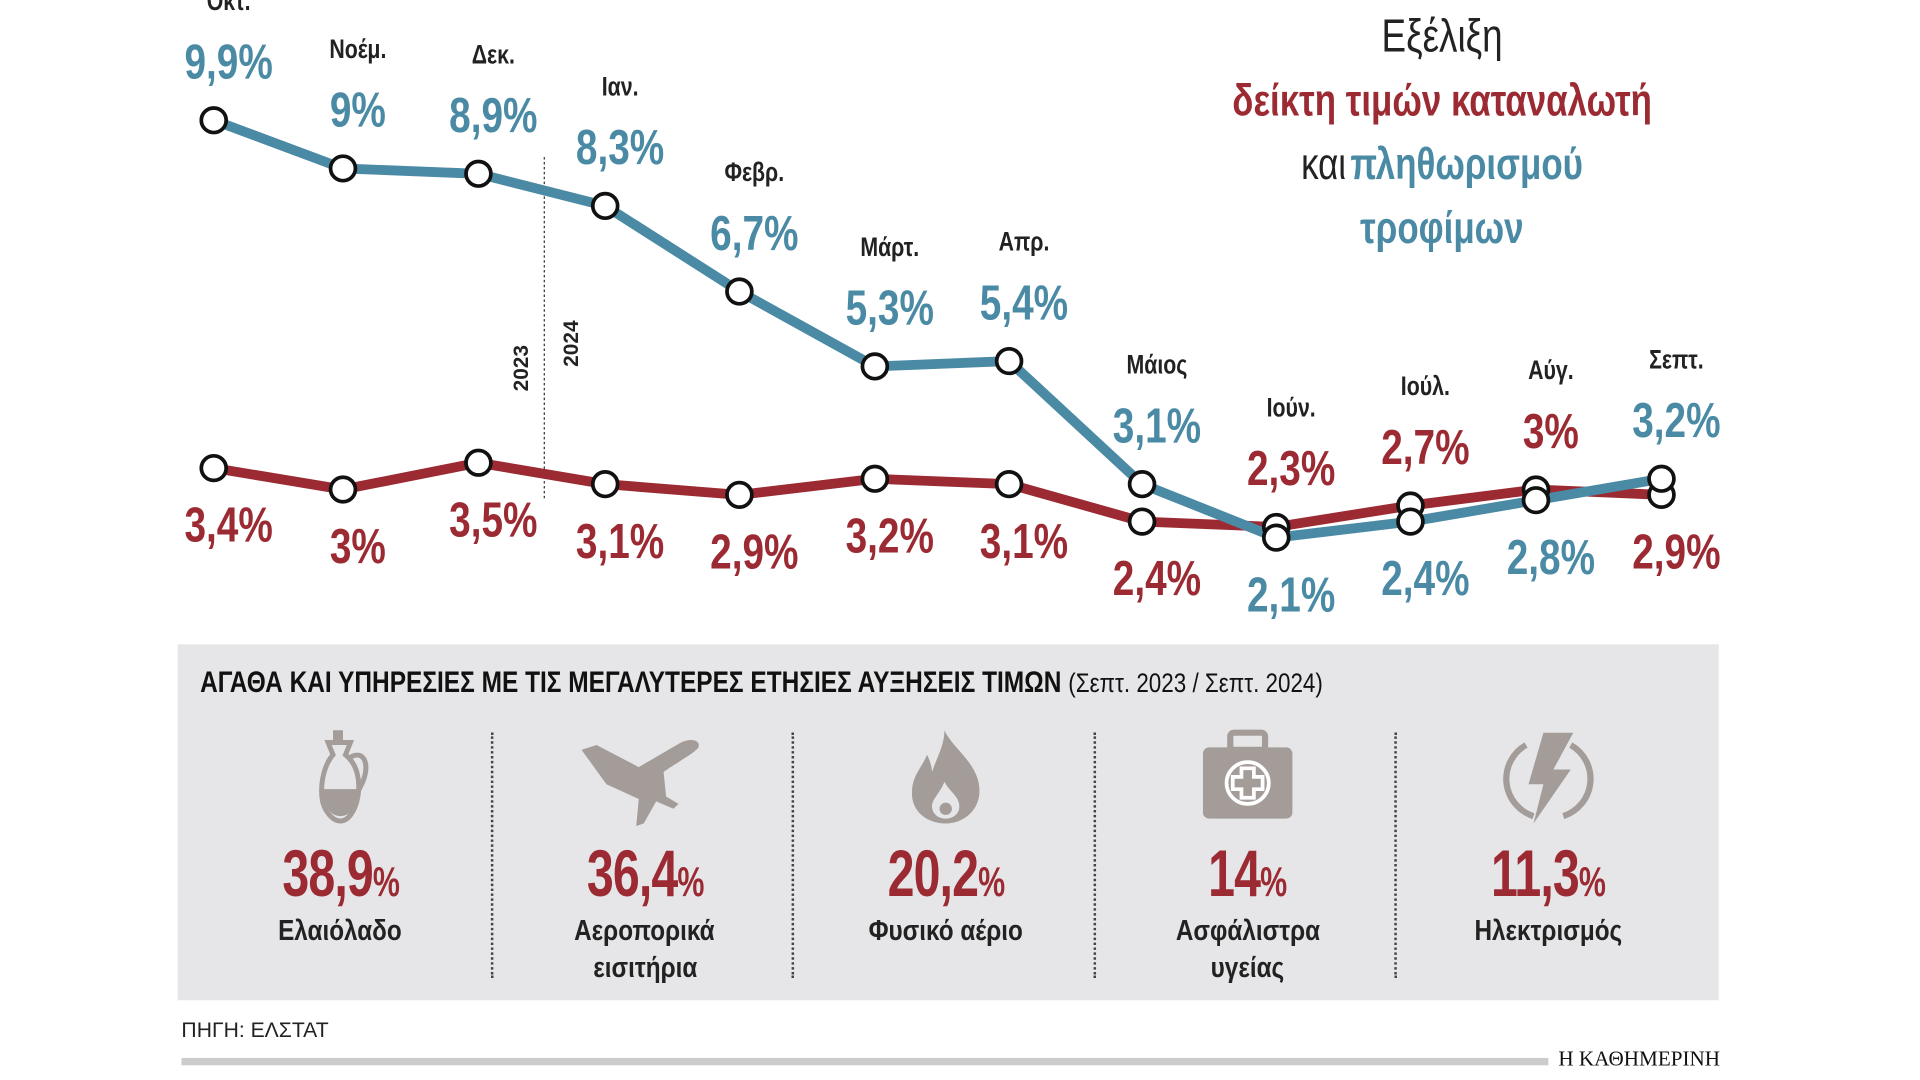  What do you see at coordinates (645, 777) in the screenshot?
I see `airplane-icon` at bounding box center [645, 777].